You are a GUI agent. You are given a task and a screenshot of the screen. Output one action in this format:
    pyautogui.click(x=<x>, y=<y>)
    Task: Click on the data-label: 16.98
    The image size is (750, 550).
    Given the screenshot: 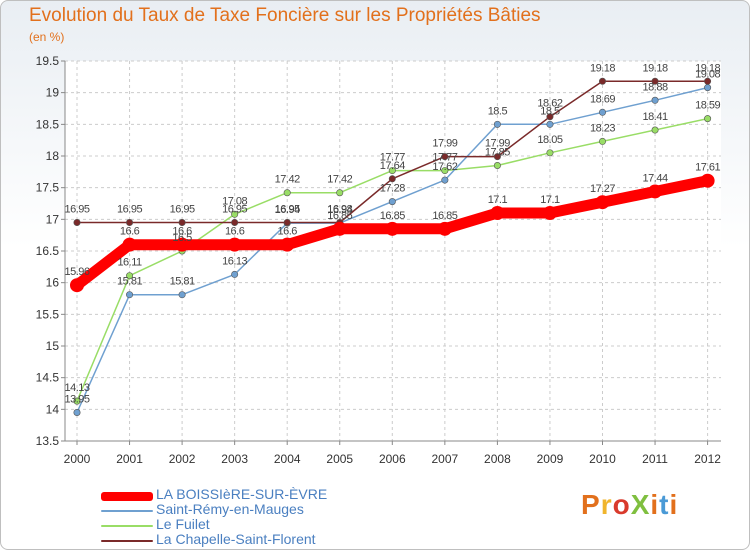 What is the action you would take?
    pyautogui.click(x=339, y=210)
    